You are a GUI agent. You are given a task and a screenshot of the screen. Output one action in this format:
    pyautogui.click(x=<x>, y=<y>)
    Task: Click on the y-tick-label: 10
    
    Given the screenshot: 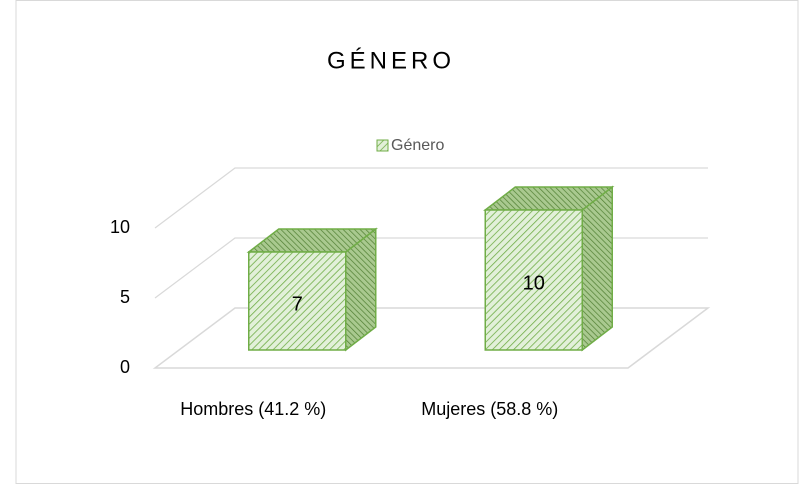 What is the action you would take?
    pyautogui.click(x=120, y=227)
    